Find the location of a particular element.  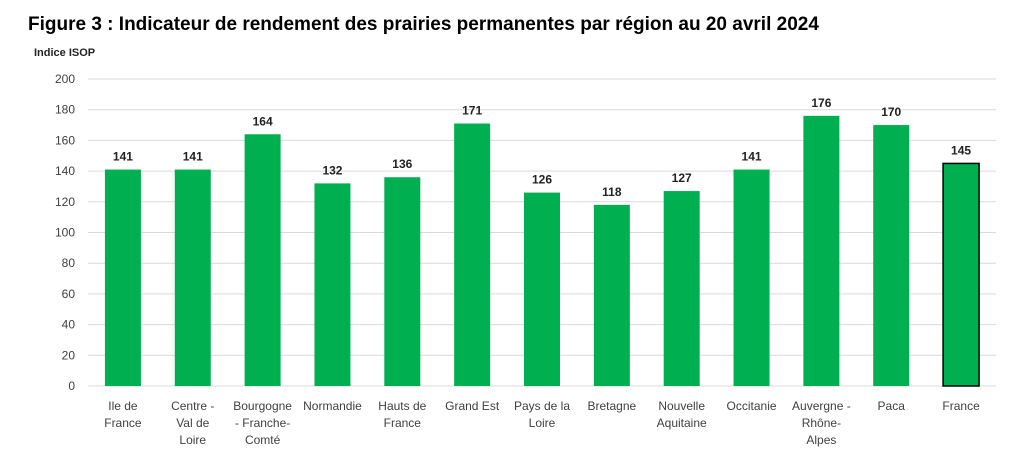

data-label: 170 is located at coordinates (891, 112).